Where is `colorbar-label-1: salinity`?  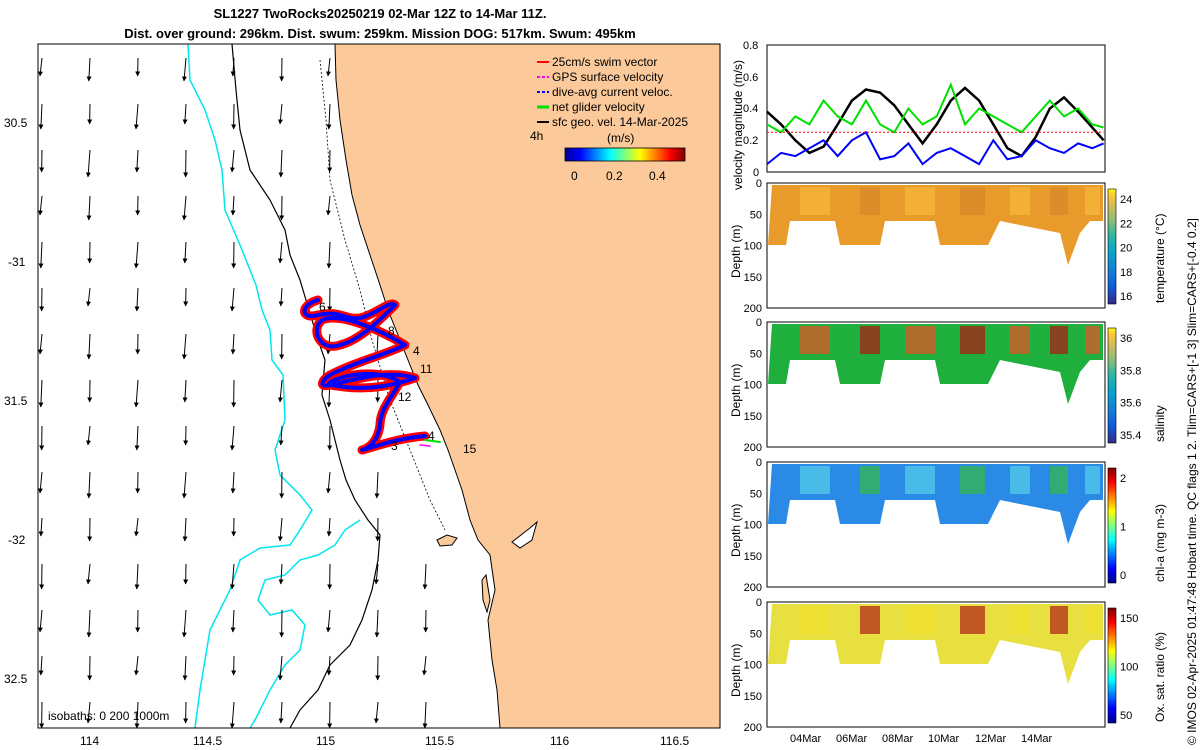 colorbar-label-1: salinity is located at coordinates (1160, 423).